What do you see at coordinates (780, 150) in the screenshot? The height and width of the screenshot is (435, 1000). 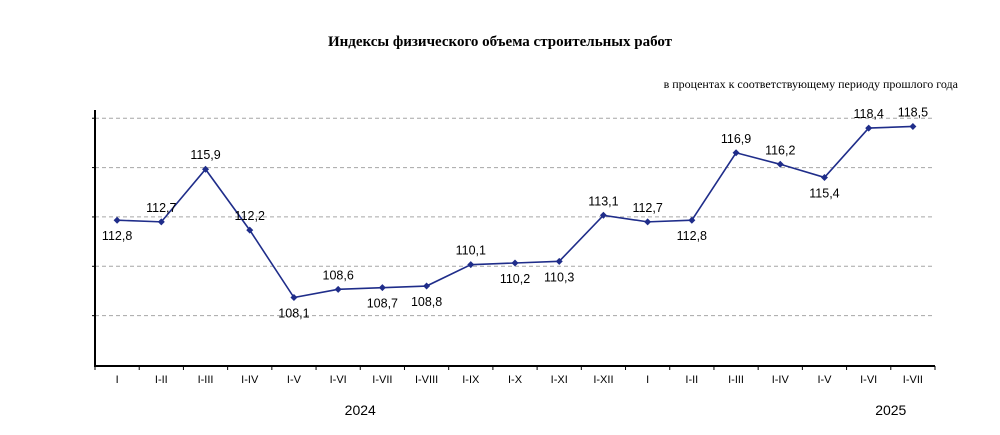 I see `data-label: 116,2` at bounding box center [780, 150].